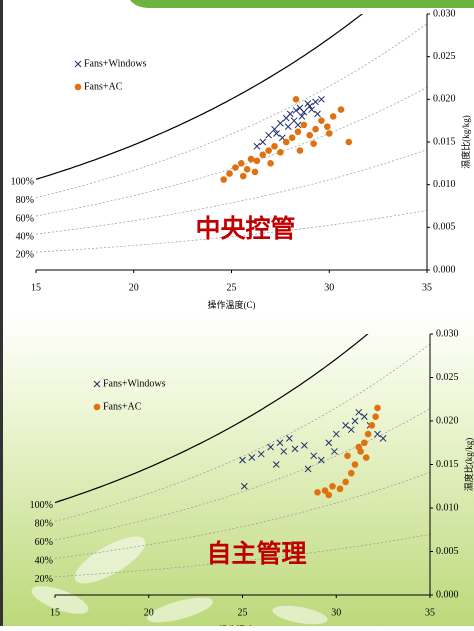 This screenshot has width=474, height=631. What do you see at coordinates (444, 269) in the screenshot?
I see `y-tick-label: 0.000` at bounding box center [444, 269].